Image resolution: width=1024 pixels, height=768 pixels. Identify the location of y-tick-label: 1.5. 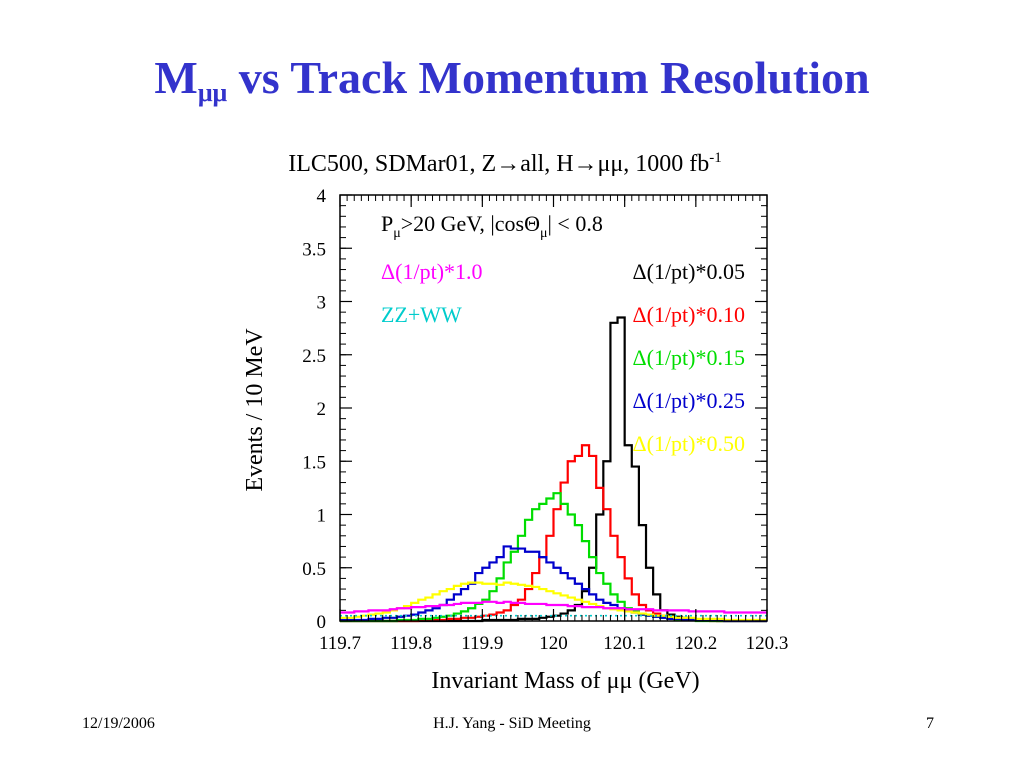
(314, 462).